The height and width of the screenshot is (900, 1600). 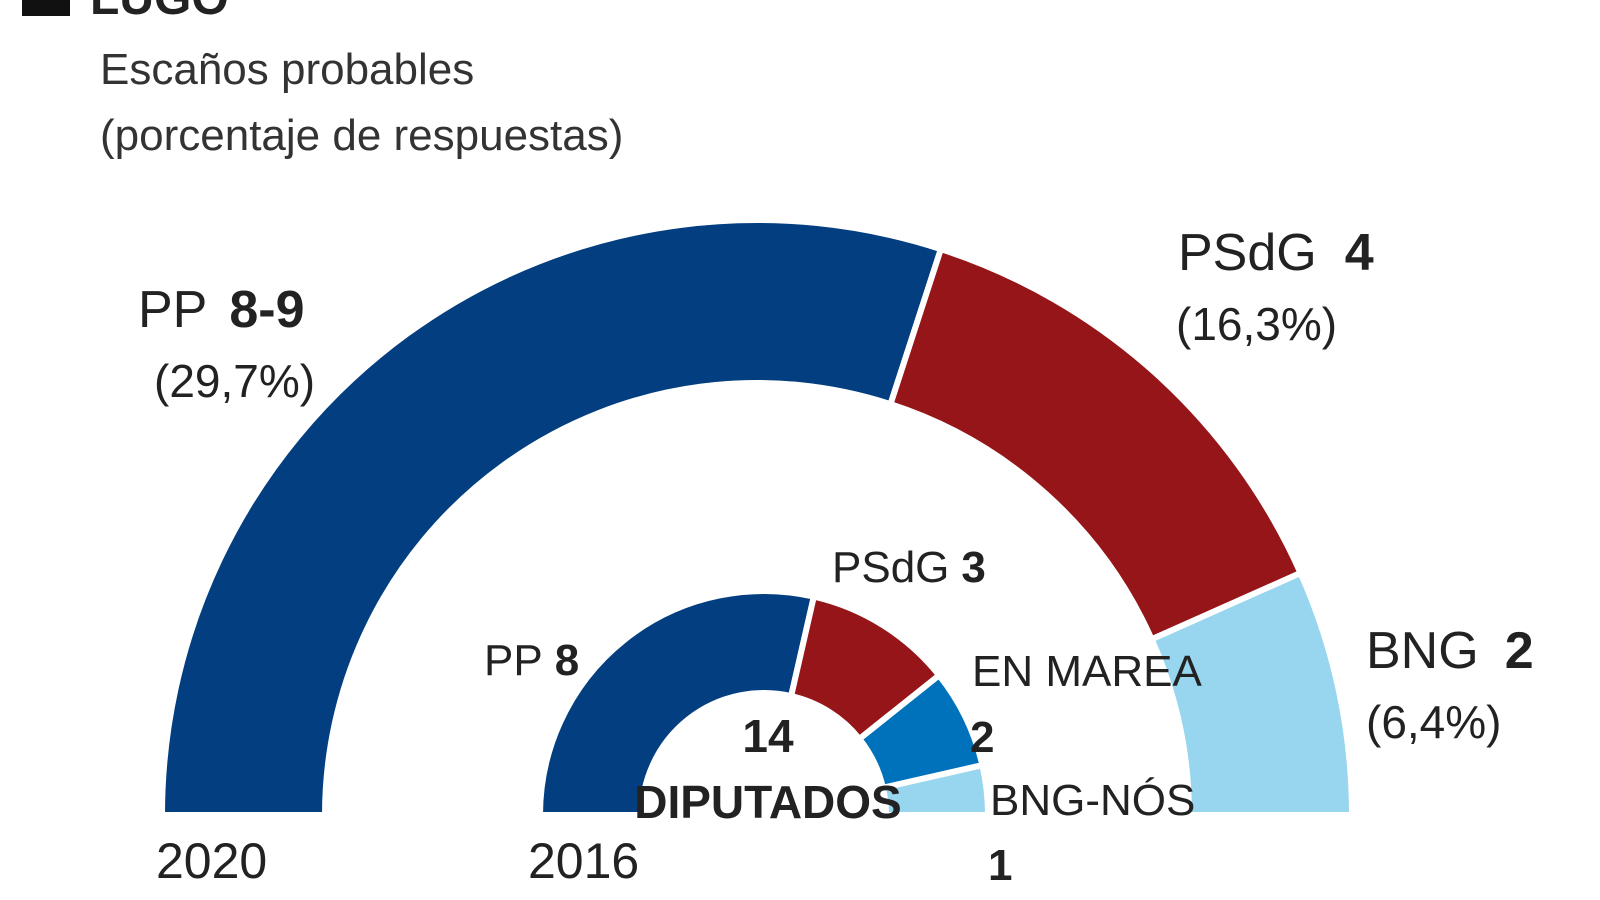 What do you see at coordinates (1422, 651) in the screenshot?
I see `party-name-2020-bng: BNG` at bounding box center [1422, 651].